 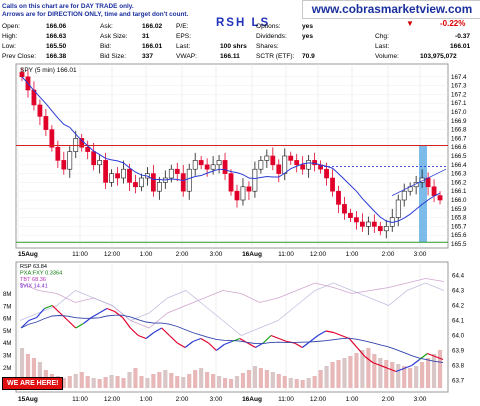 I want to click on last-value: 166.01, so click(x=460, y=46).